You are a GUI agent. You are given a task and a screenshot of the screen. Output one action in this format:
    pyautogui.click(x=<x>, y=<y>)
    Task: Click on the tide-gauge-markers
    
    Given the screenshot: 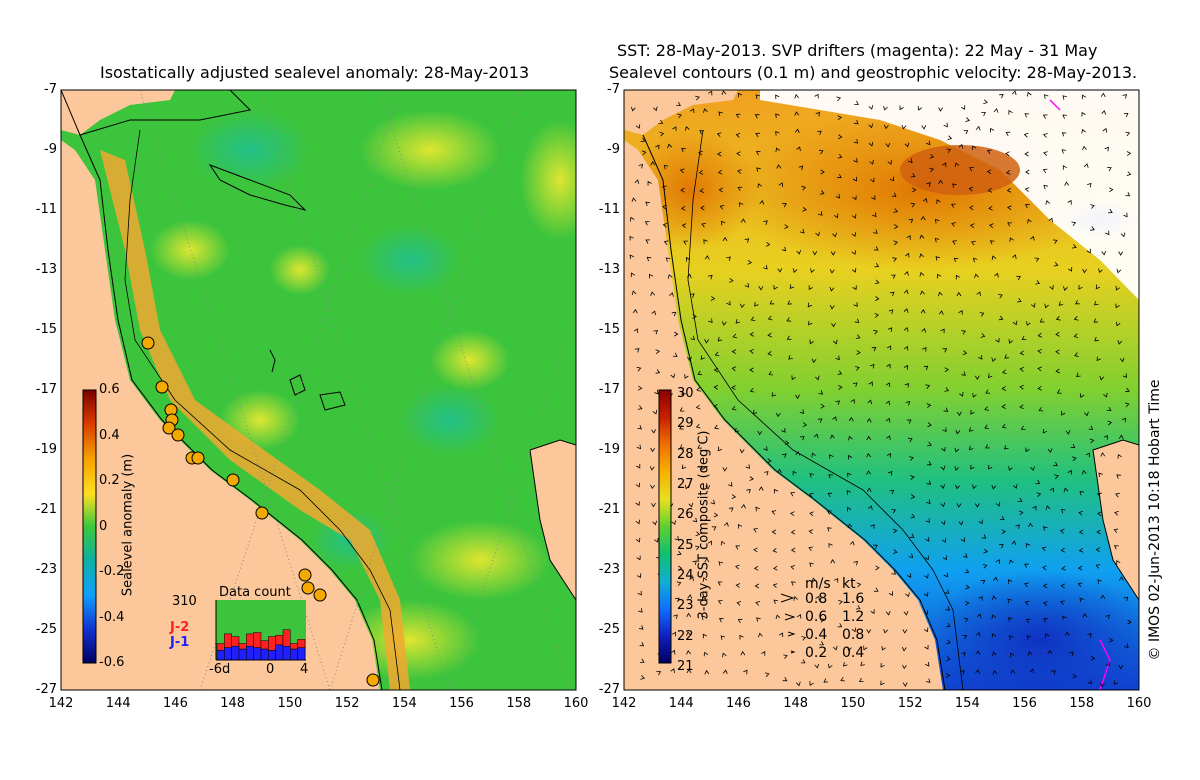 What is the action you would take?
    pyautogui.click(x=260, y=511)
    